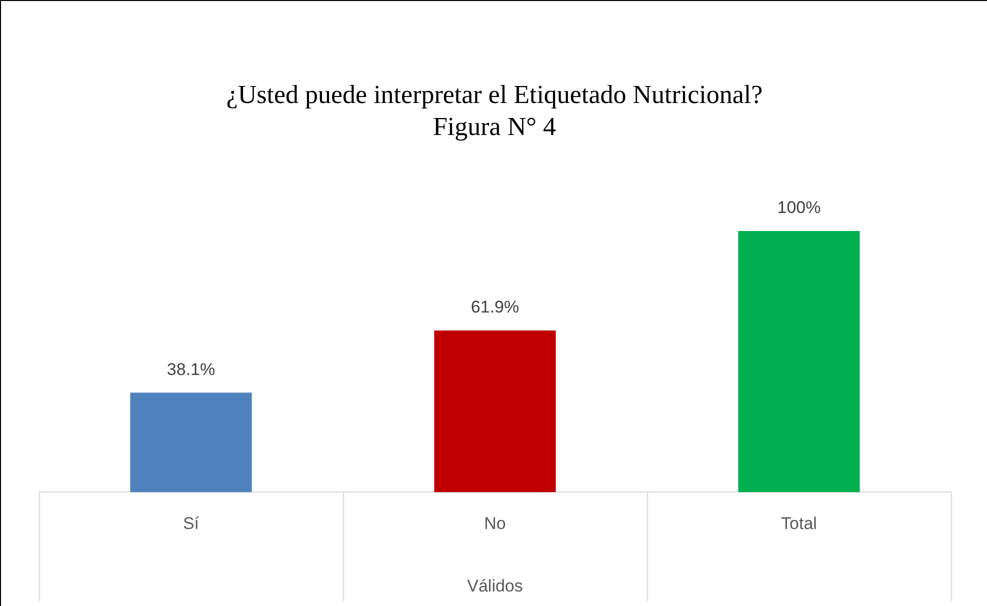 The image size is (987, 606). What do you see at coordinates (495, 127) in the screenshot?
I see `chart-subtitle: Figura N° 4` at bounding box center [495, 127].